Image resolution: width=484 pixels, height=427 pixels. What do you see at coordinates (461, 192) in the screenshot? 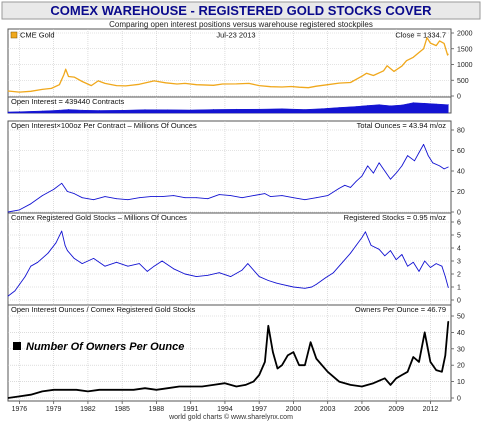
I see `oi-ounces-ytick-label: 20` at bounding box center [461, 192].